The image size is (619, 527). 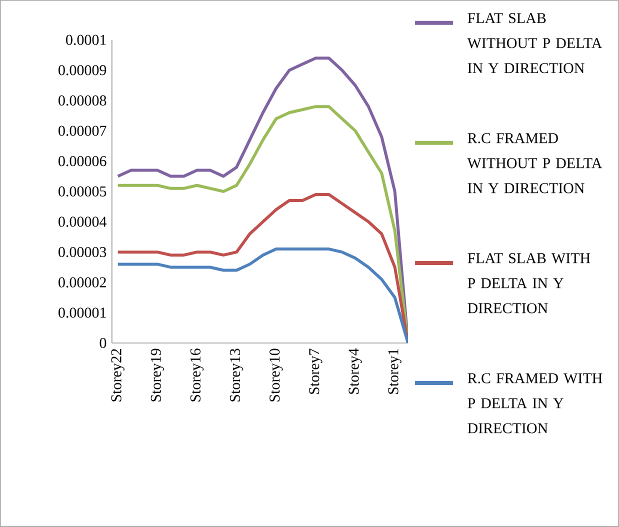 I want to click on y-tick-label: 0.00007, so click(x=82, y=131).